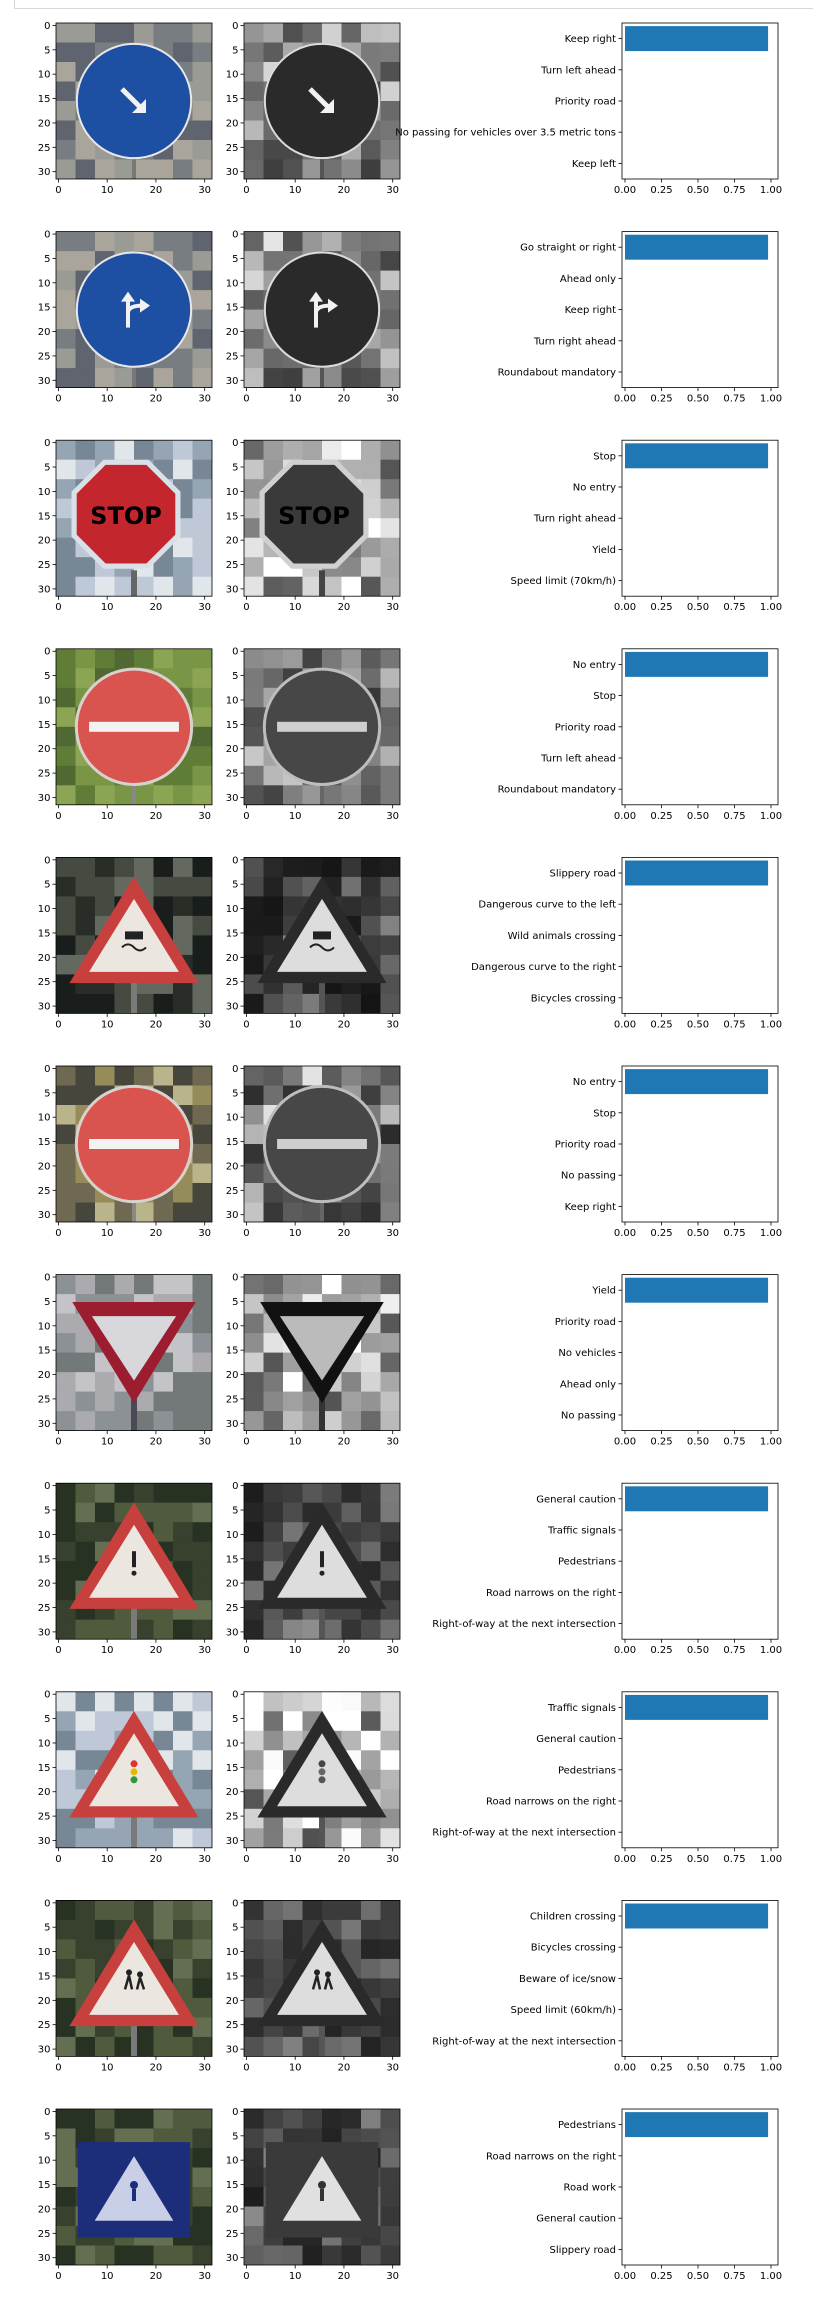 This screenshot has width=813, height=2300. What do you see at coordinates (564, 2010) in the screenshot?
I see `class-label: Speed limit (60km/h)` at bounding box center [564, 2010].